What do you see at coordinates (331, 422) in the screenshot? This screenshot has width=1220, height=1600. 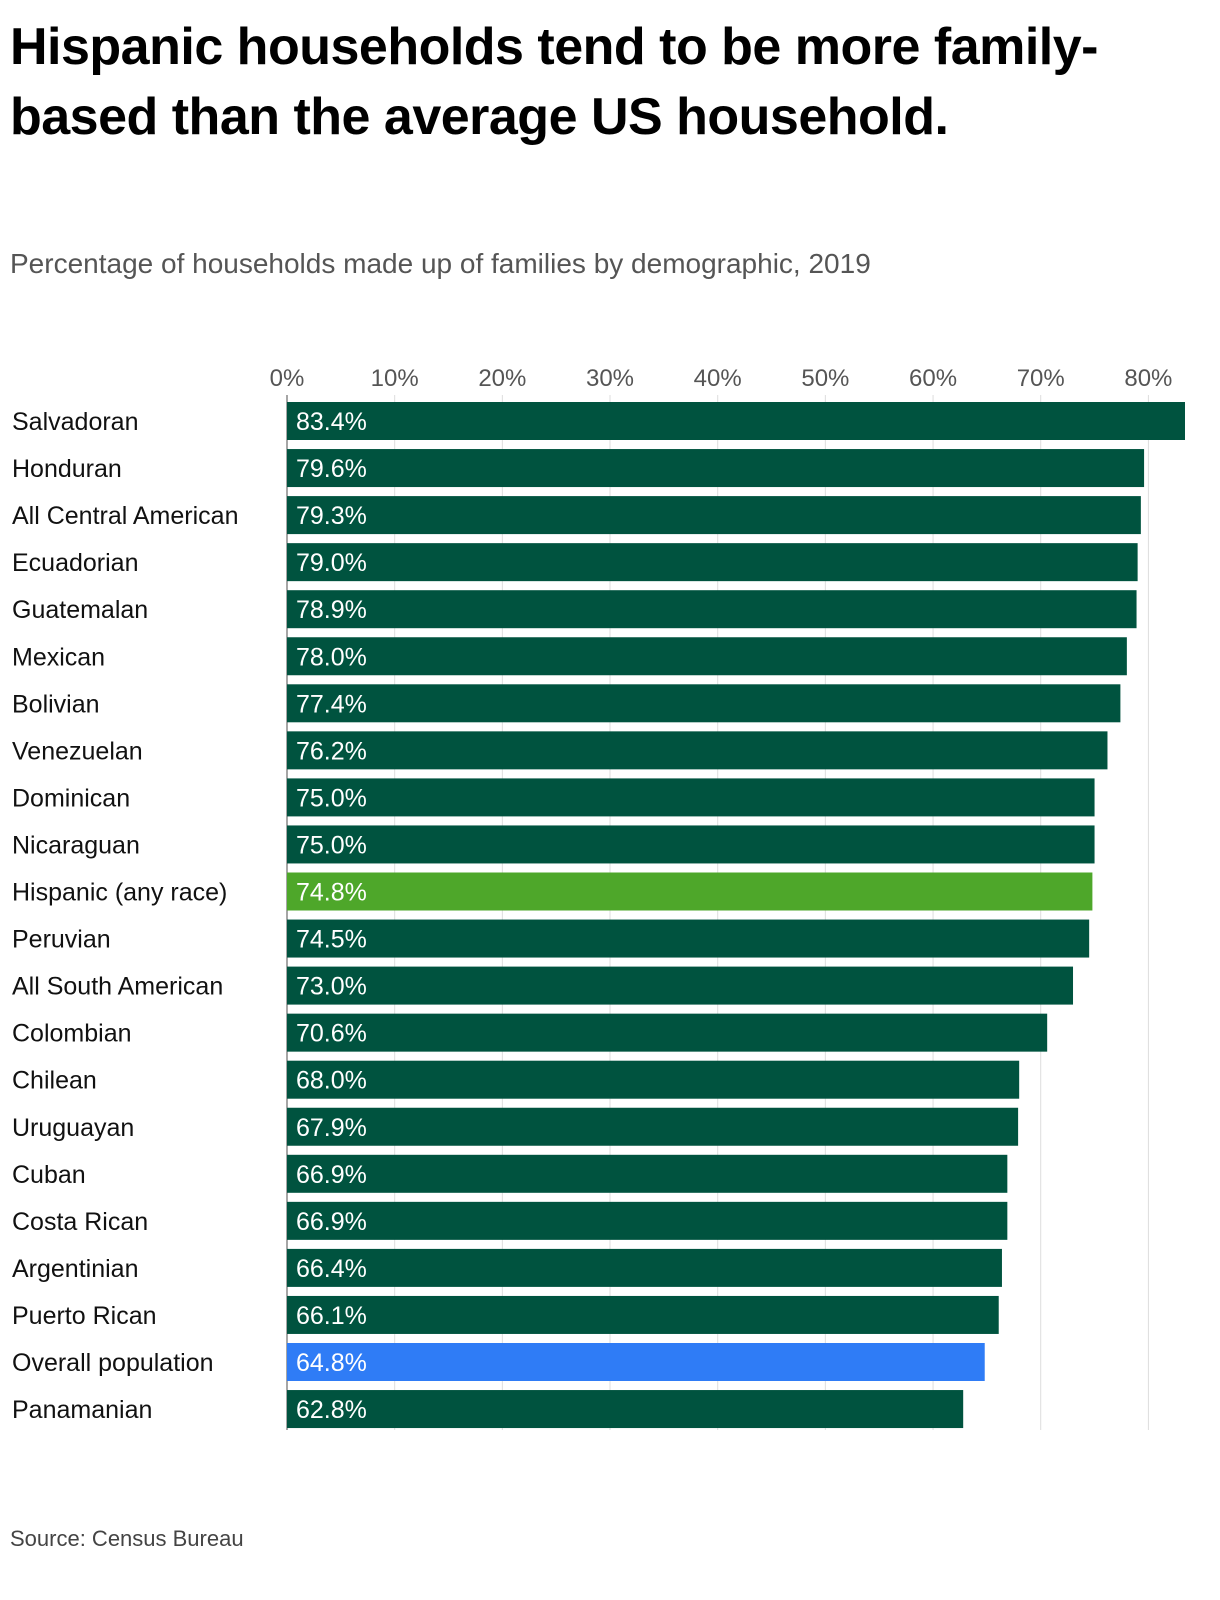 I see `data-label: 83.4%` at bounding box center [331, 422].